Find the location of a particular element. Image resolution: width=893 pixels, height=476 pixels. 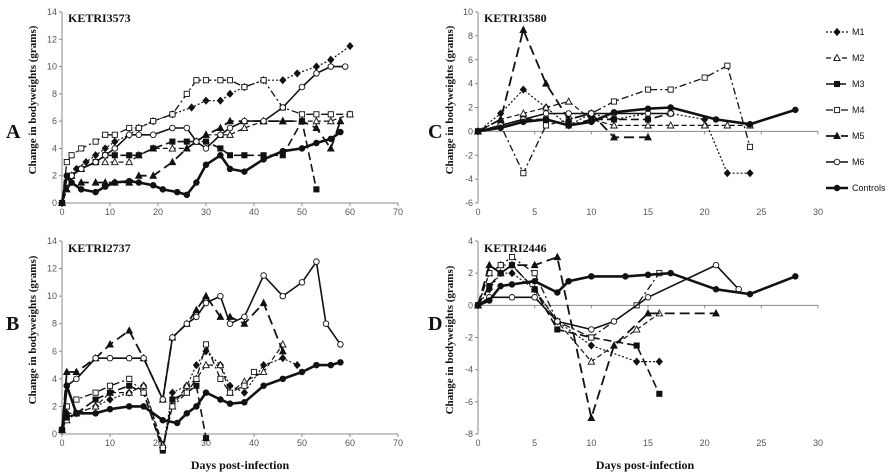

panel-c-ytick-label: -4 is located at coordinates (469, 179).